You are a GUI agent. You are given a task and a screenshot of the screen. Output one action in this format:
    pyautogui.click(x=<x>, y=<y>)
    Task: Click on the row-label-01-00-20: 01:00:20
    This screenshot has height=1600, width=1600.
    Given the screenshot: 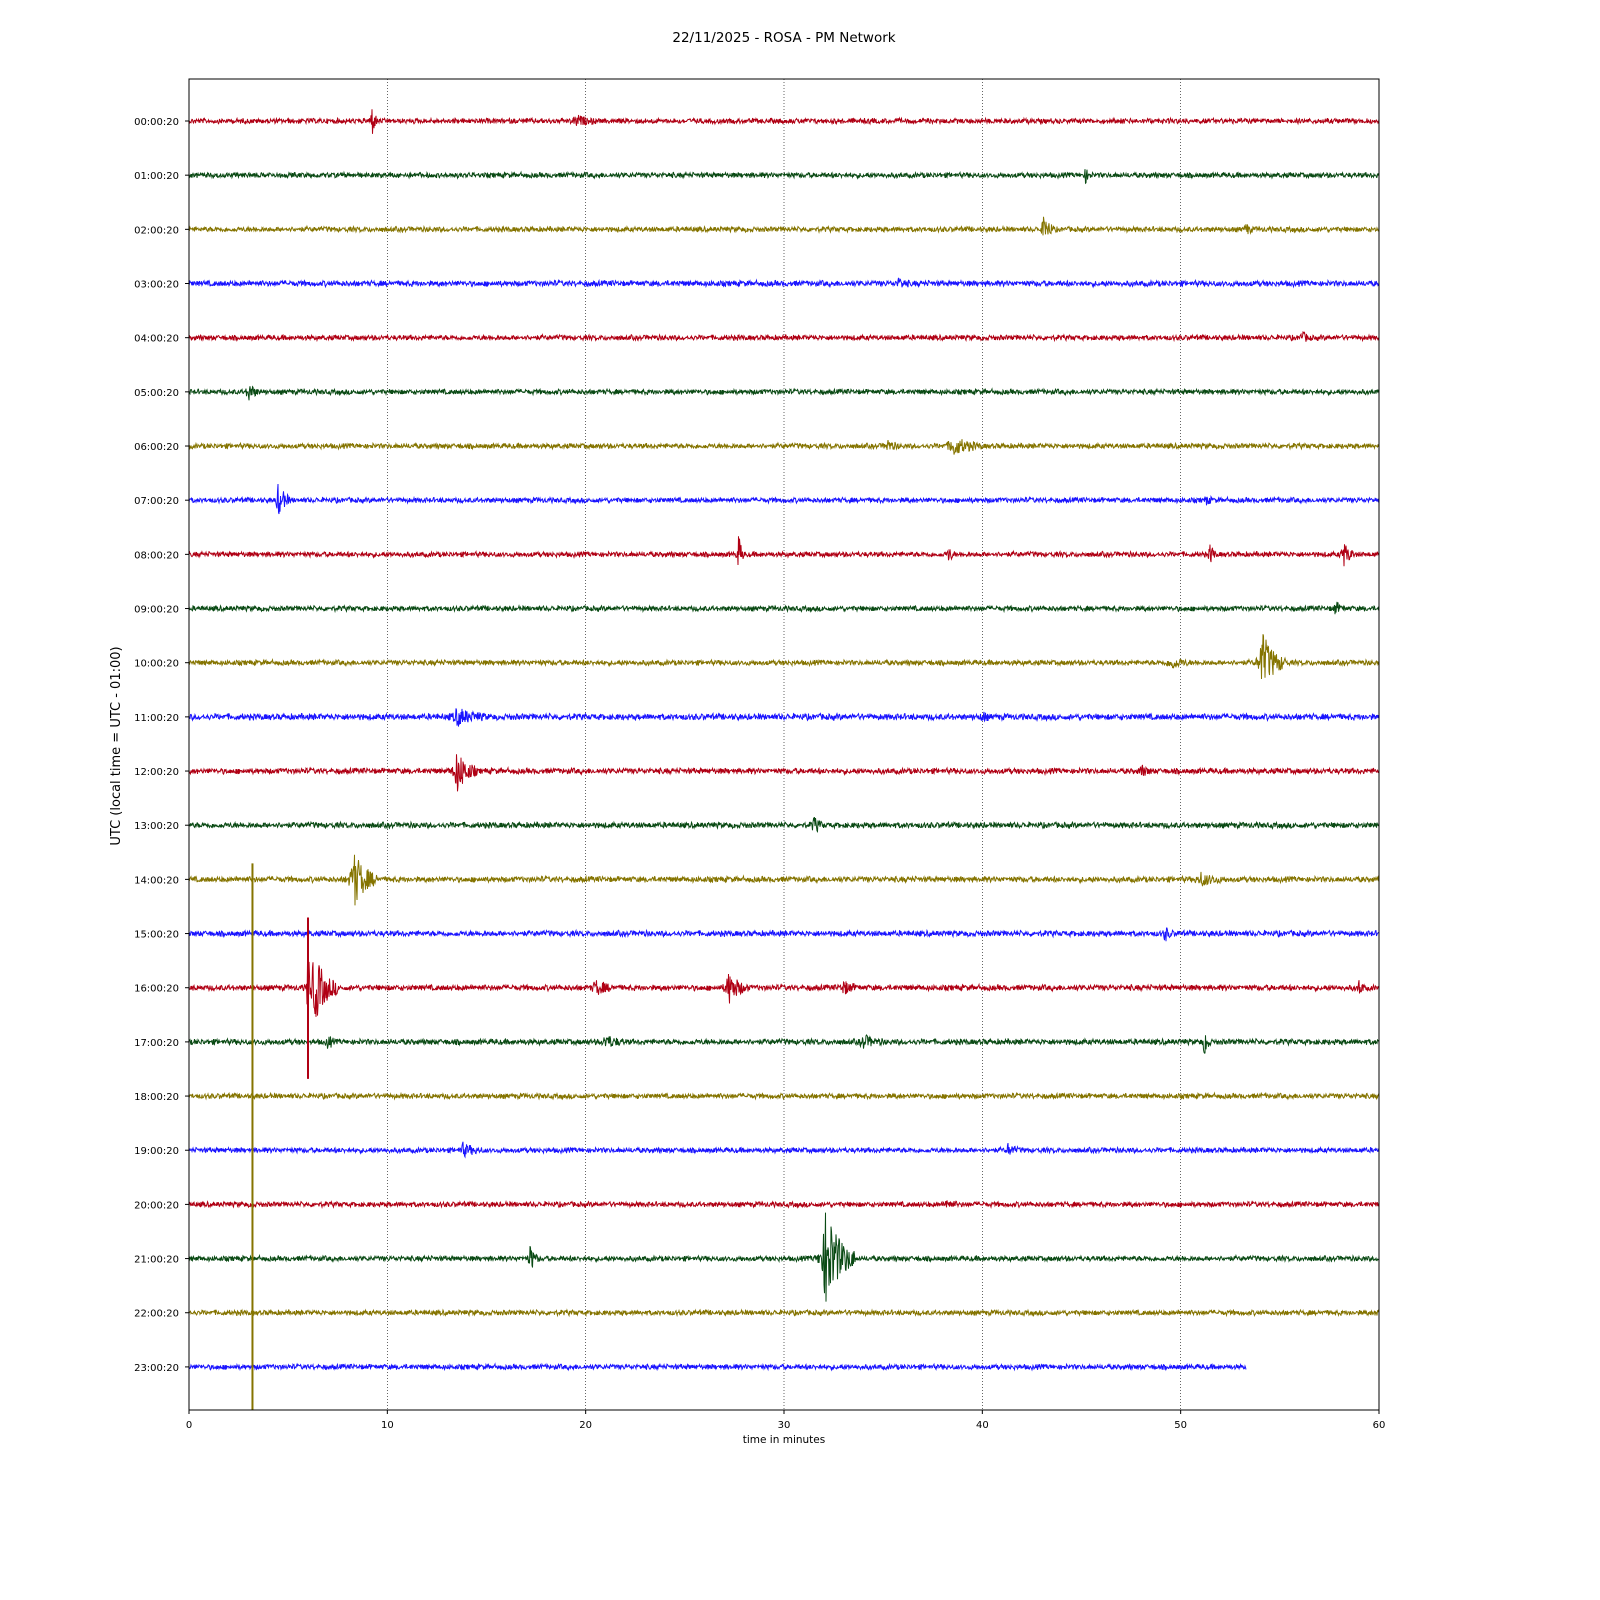 What is the action you would take?
    pyautogui.click(x=156, y=176)
    